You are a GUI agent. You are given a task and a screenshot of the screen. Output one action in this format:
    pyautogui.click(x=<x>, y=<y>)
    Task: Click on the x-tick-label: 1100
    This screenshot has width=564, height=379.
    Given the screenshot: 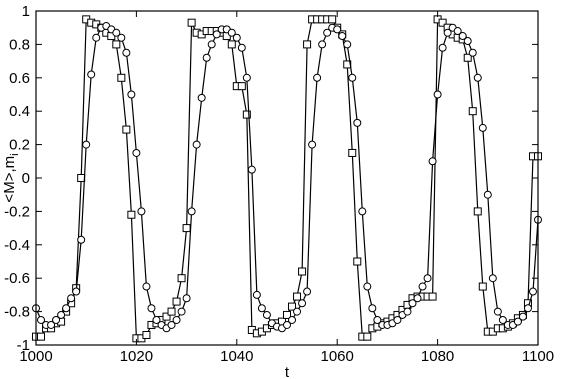 What is the action you would take?
    pyautogui.click(x=538, y=356)
    